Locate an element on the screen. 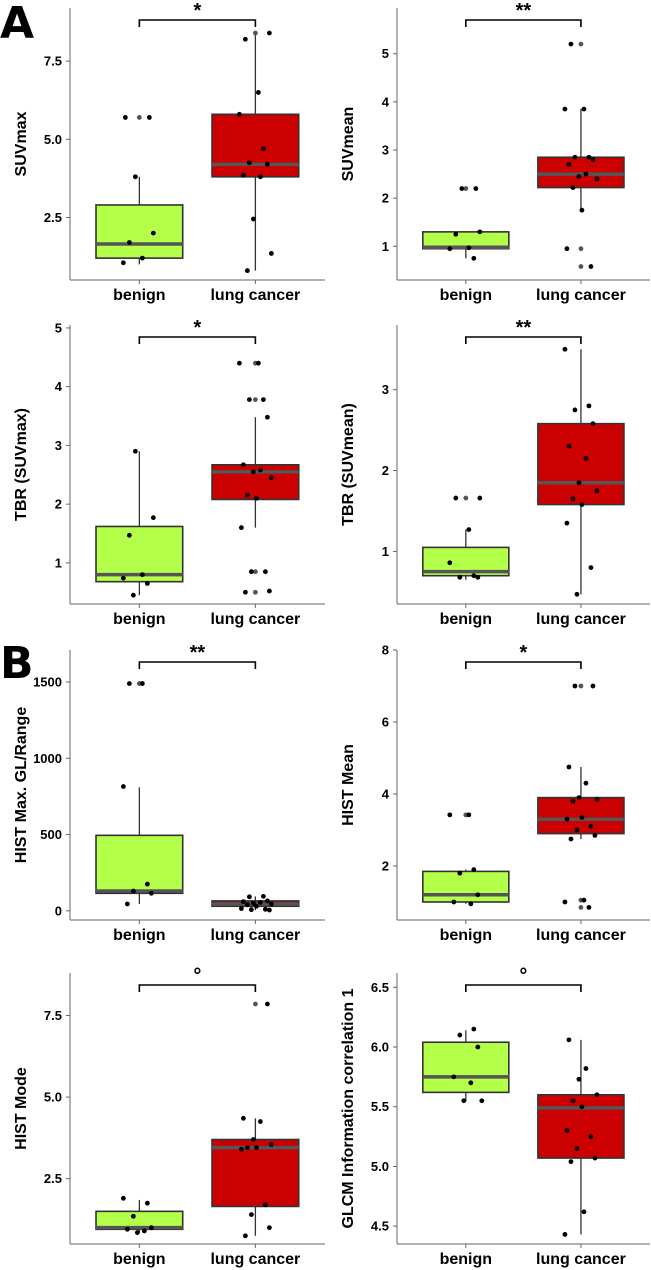 This screenshot has width=651, height=1270. chart-1: 2.5 5.0 7.5 SUVmax benign lung cancer * is located at coordinates (169, 152).